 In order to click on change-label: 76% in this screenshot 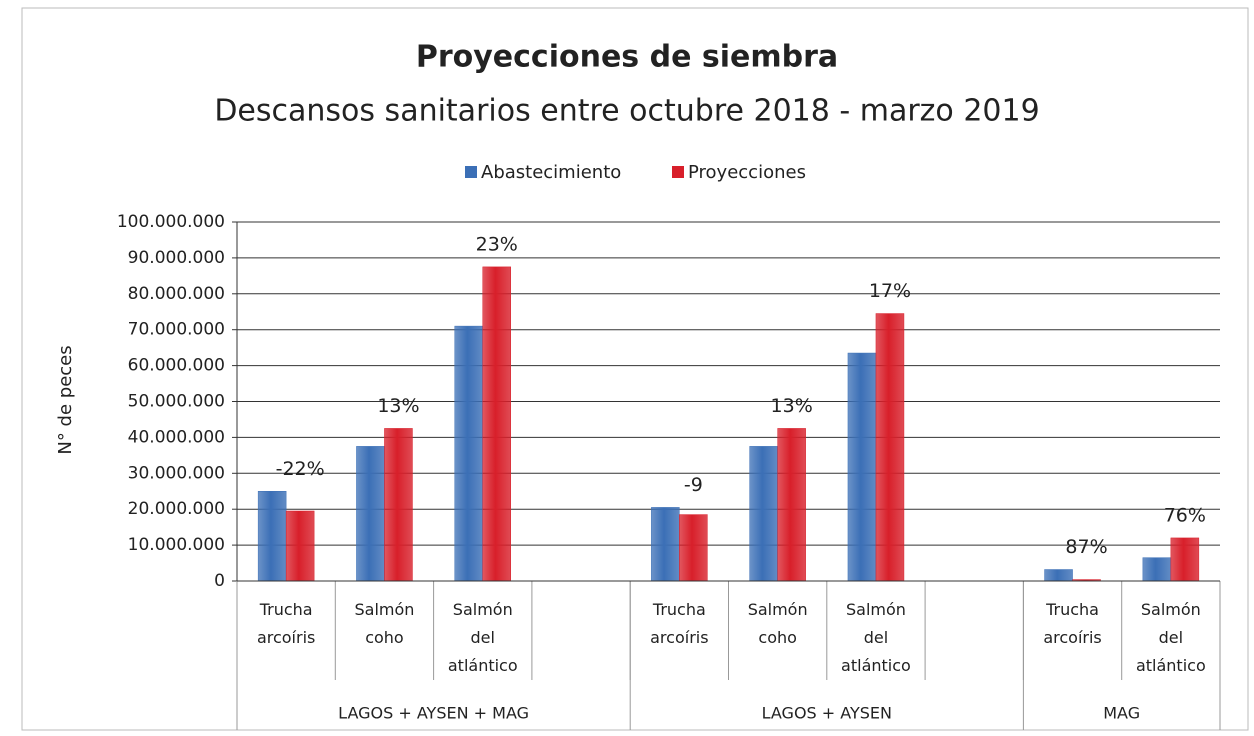, I will do `click(1185, 515)`.